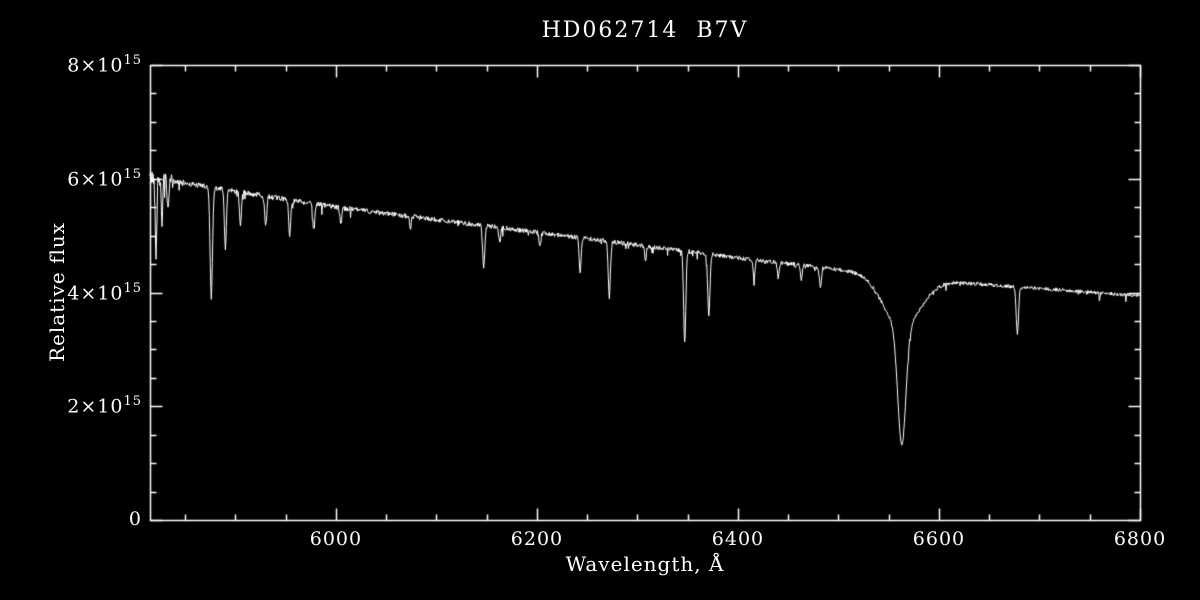 This screenshot has height=600, width=1200. I want to click on x-axis-tick-label: 6200, so click(537, 539).